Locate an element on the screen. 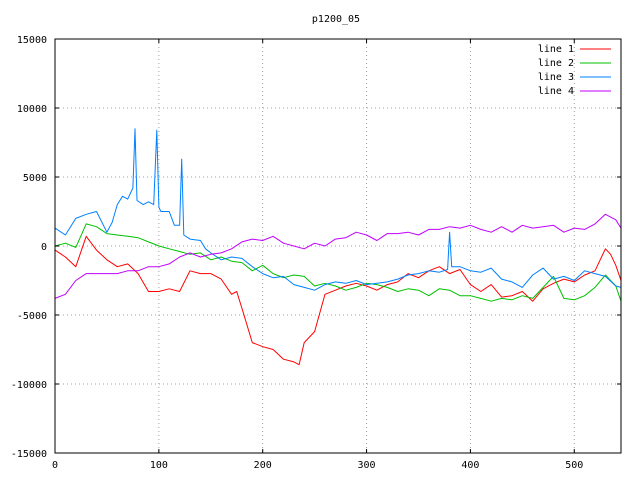 This screenshot has width=640, height=480. y-tick-label: 15000 is located at coordinates (32, 40).